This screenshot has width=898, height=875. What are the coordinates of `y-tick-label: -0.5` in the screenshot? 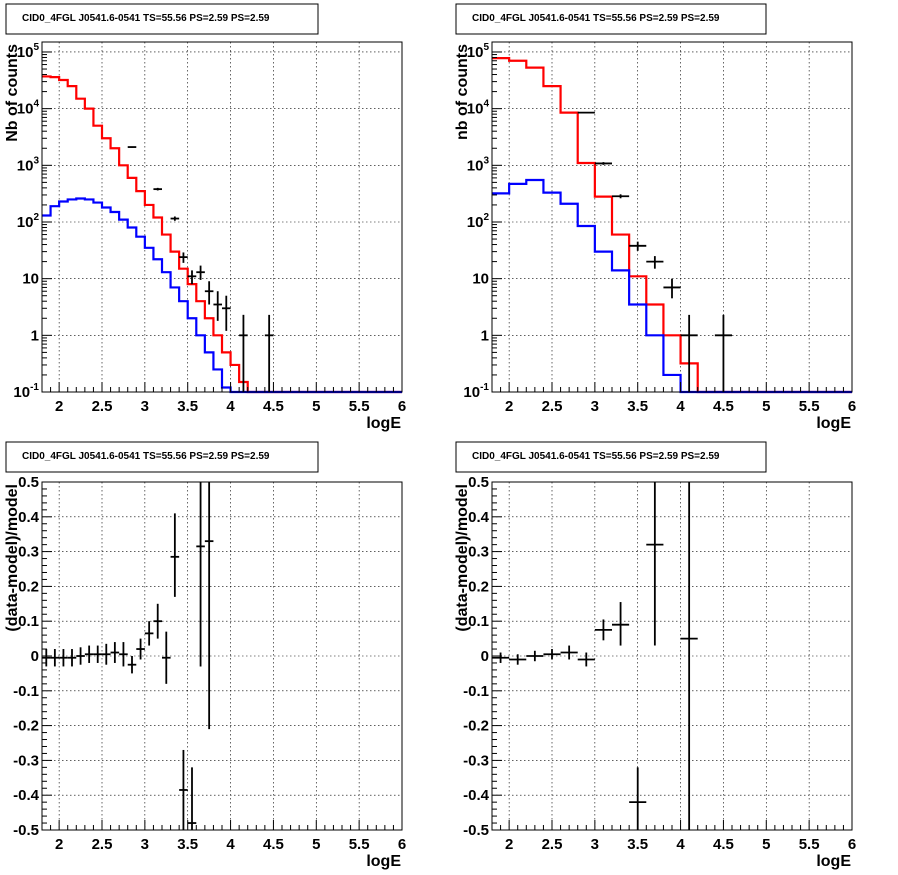 It's located at (26, 830).